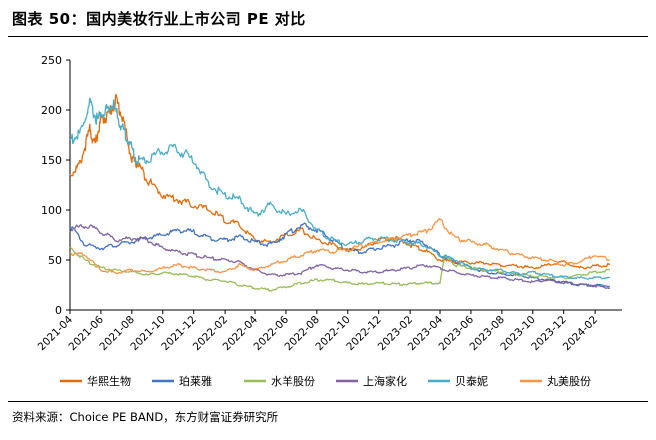  What do you see at coordinates (293, 381) in the screenshot?
I see `legend-label: 水羊股份` at bounding box center [293, 381].